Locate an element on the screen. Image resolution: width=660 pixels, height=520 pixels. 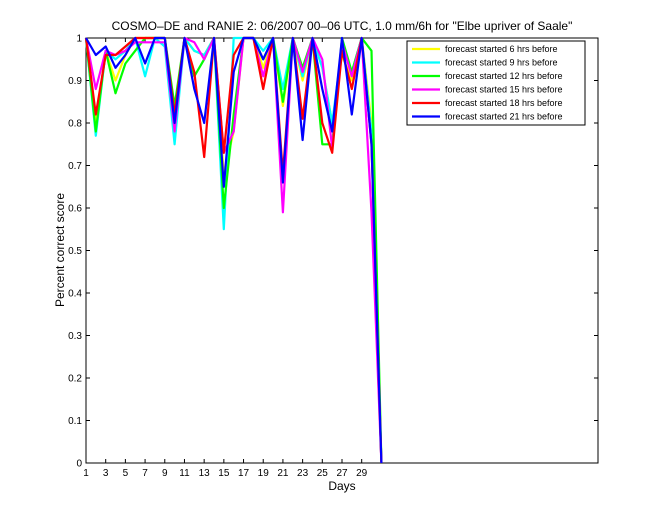
legend-label-3: forecast started 12 hrs before is located at coordinates (504, 76).